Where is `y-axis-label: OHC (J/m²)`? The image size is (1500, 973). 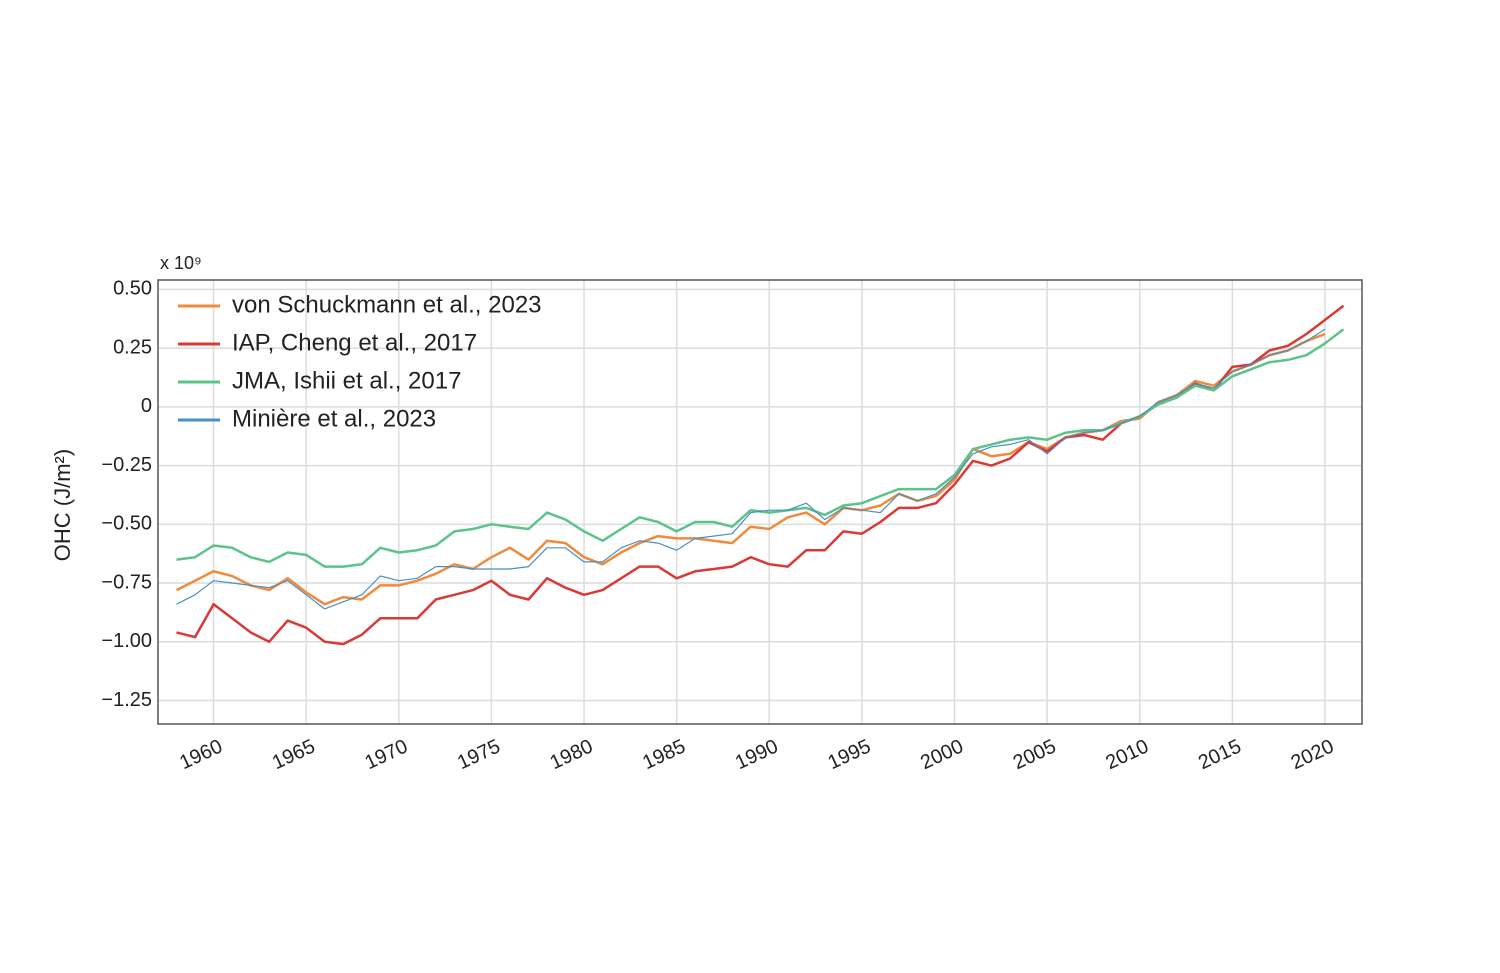 y-axis-label: OHC (J/m²) is located at coordinates (62, 505).